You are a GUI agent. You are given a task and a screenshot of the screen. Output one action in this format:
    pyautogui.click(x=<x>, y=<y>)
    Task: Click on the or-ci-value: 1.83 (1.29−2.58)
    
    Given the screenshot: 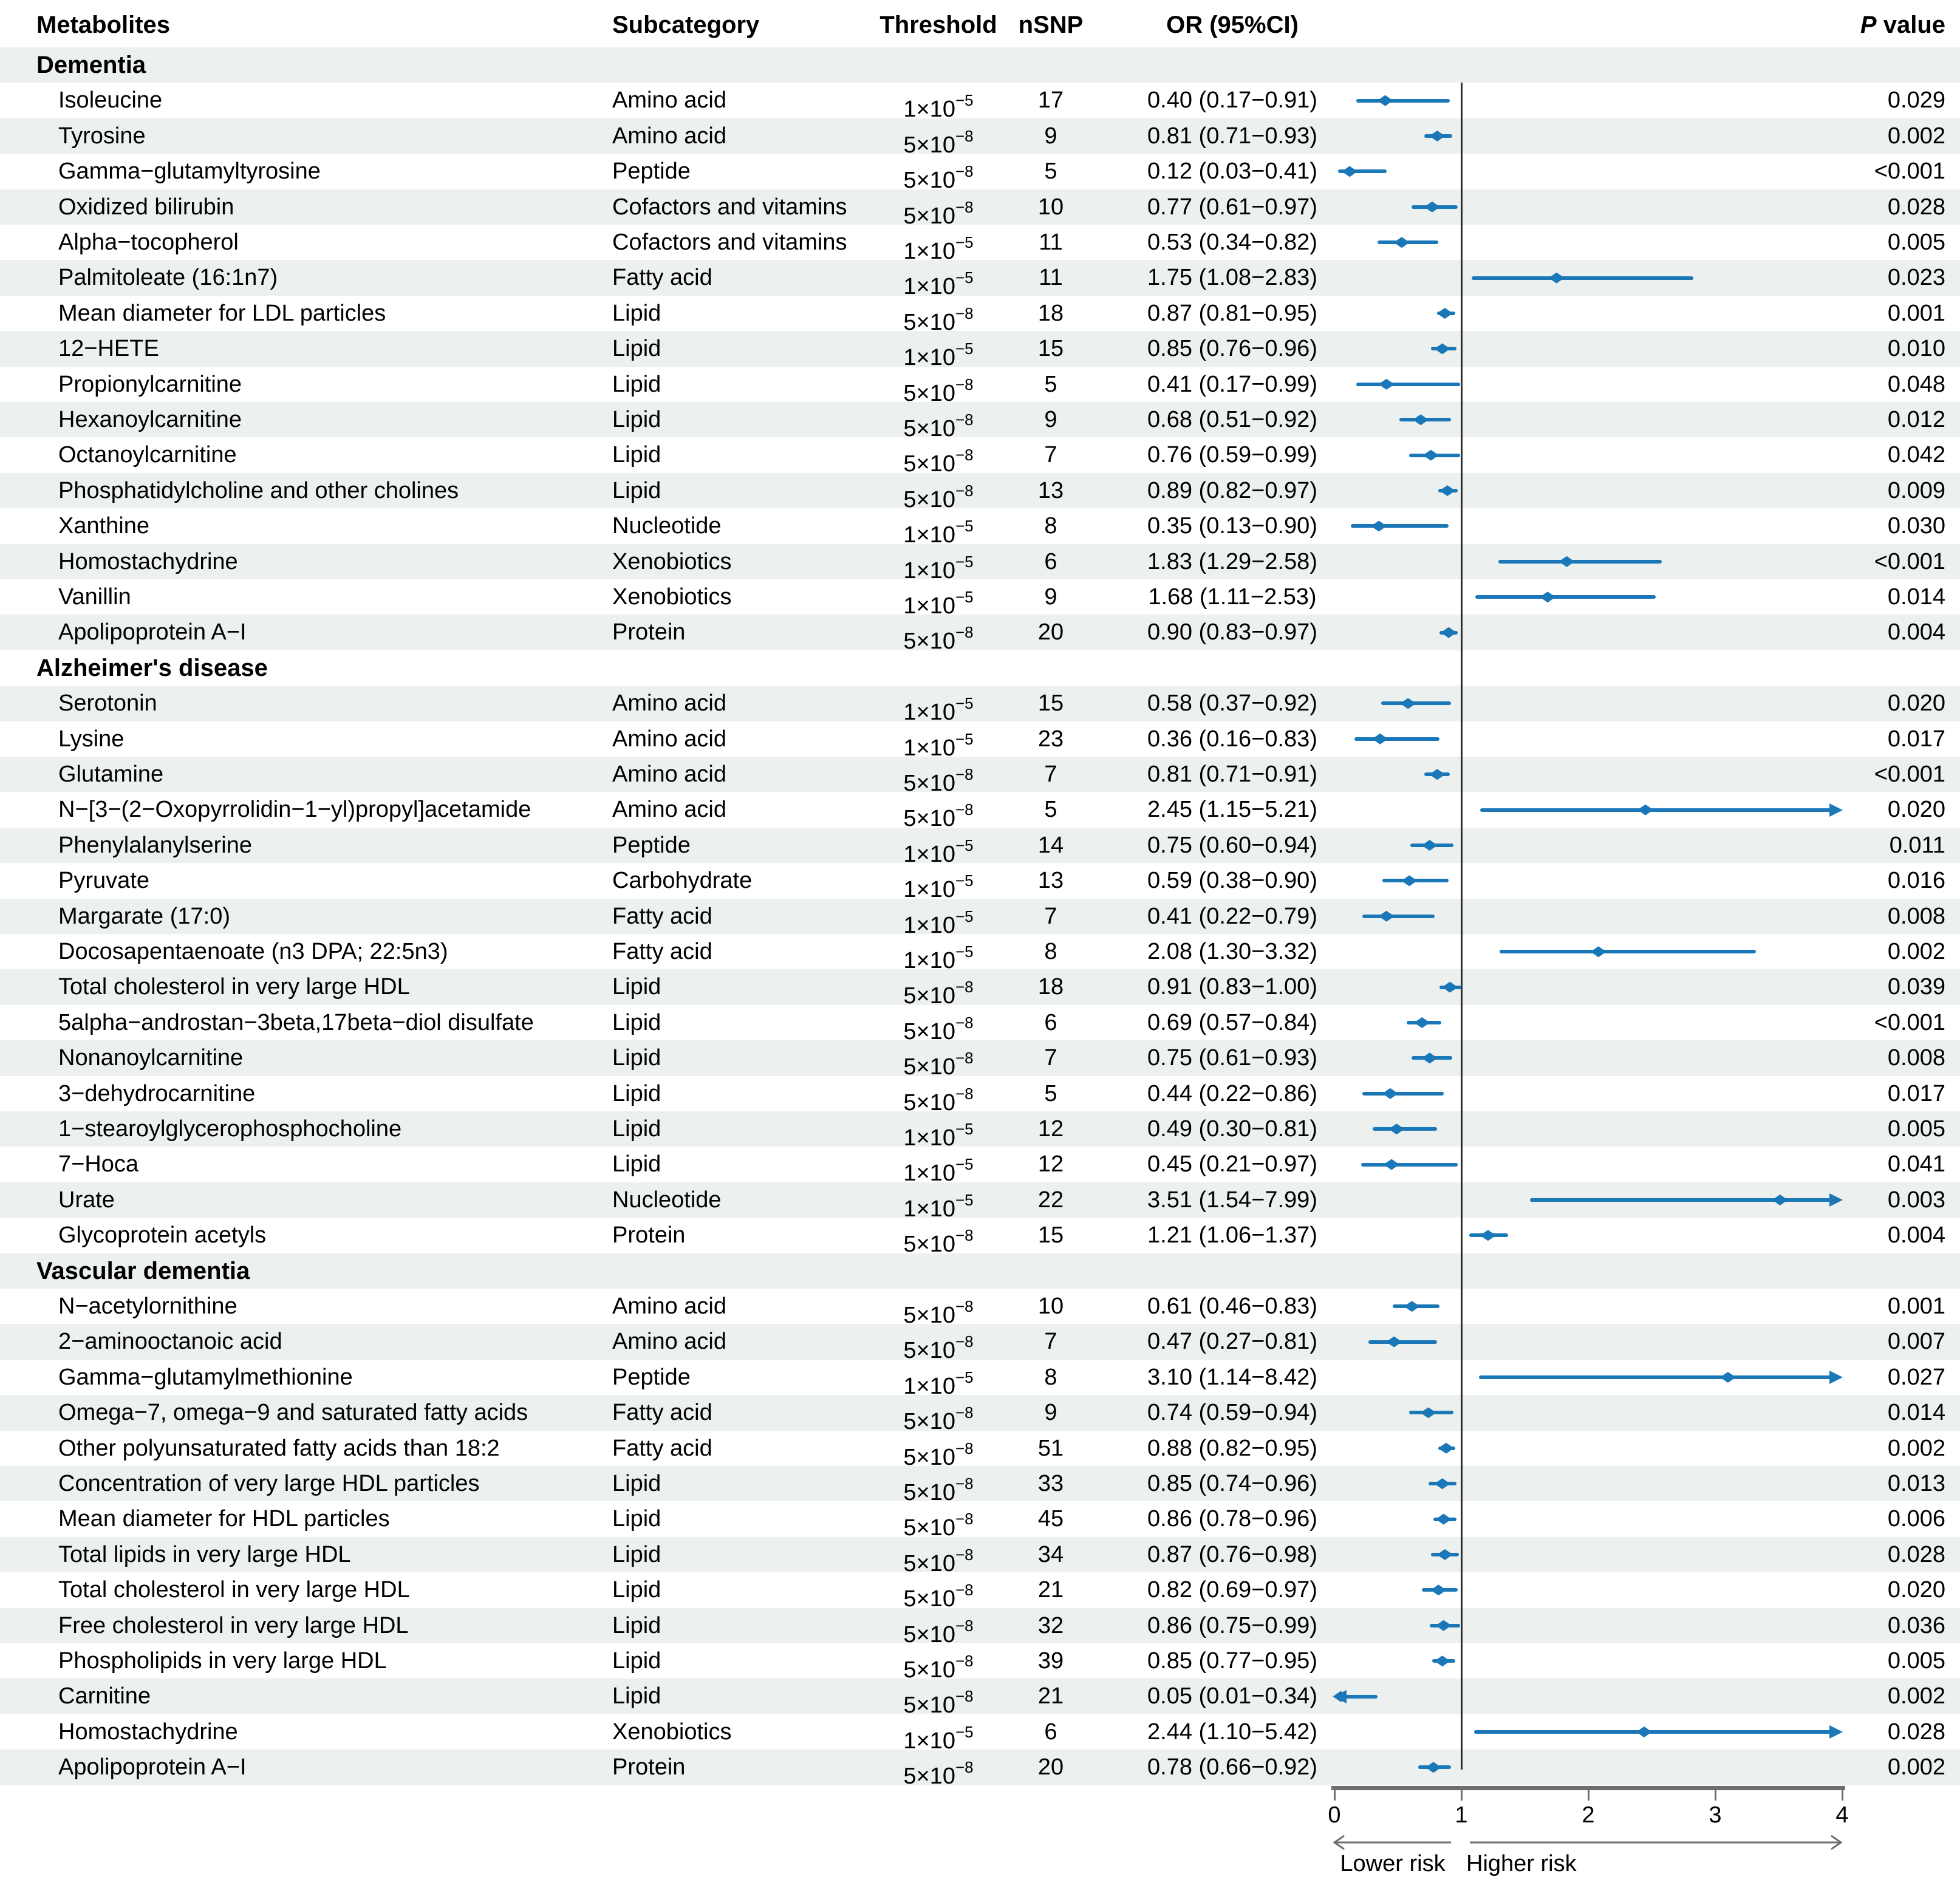 What is the action you would take?
    pyautogui.click(x=1232, y=561)
    